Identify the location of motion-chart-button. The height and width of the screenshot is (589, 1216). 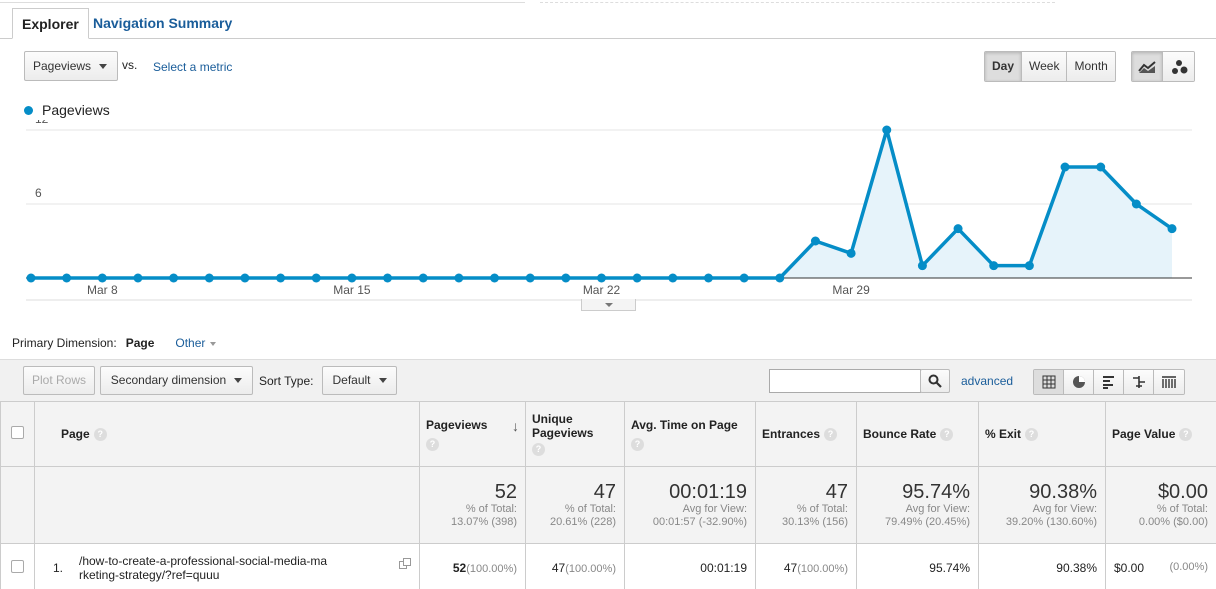
(1178, 66).